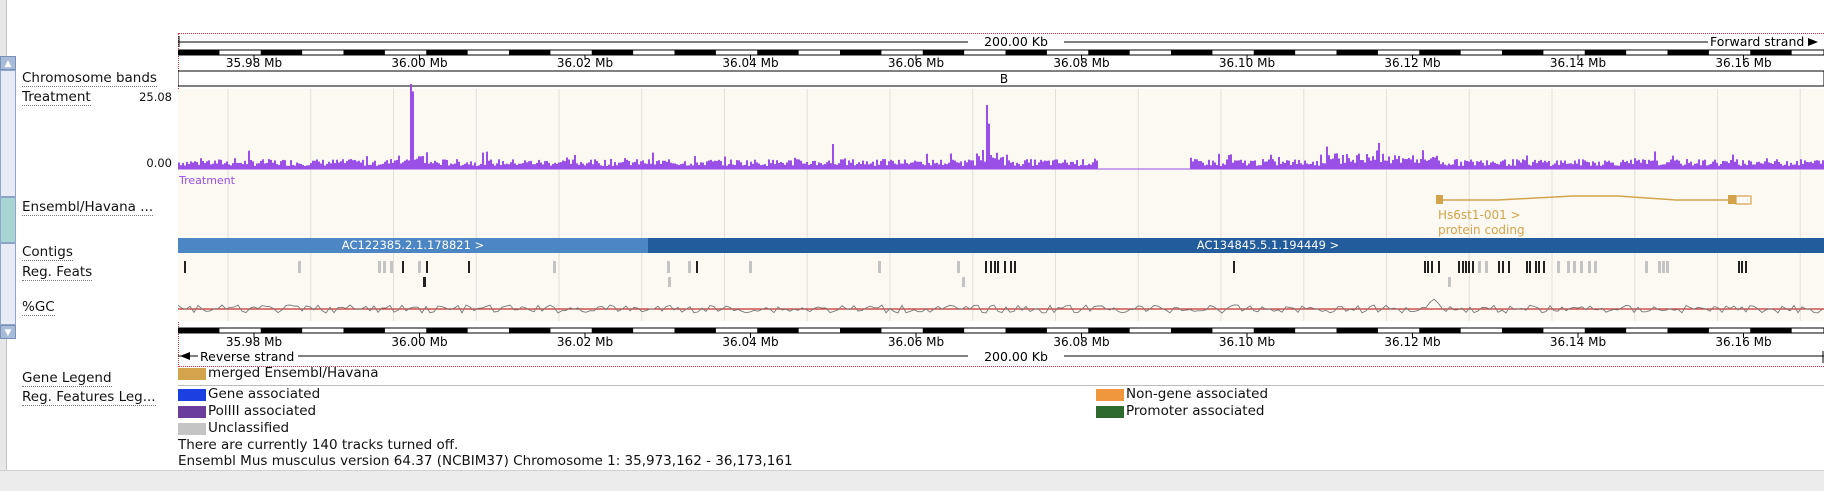 The image size is (1824, 491). I want to click on ruler-segment, so click(1274, 330).